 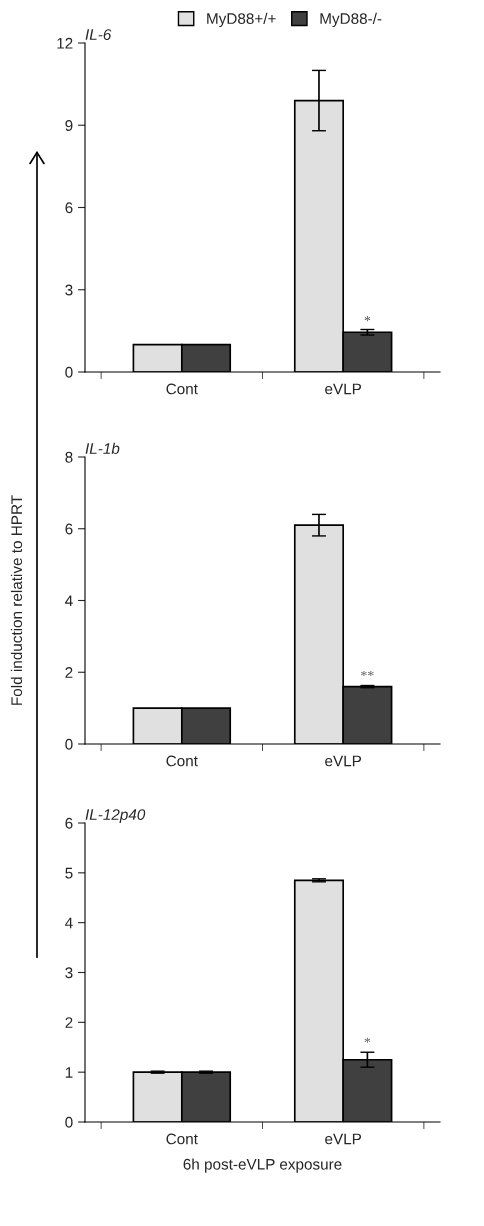 I want to click on y-axis-title: Fold induction relative to HPRT, so click(x=16, y=600).